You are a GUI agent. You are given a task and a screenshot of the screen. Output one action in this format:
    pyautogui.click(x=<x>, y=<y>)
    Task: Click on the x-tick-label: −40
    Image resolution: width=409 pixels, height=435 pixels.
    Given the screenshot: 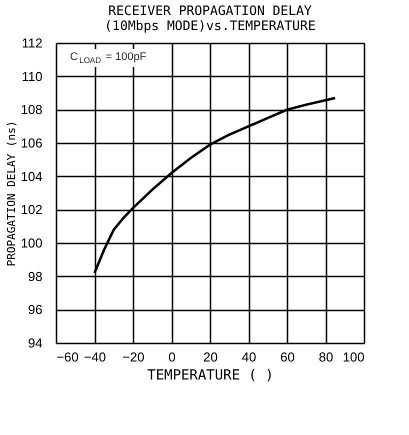 What is the action you would take?
    pyautogui.click(x=95, y=357)
    